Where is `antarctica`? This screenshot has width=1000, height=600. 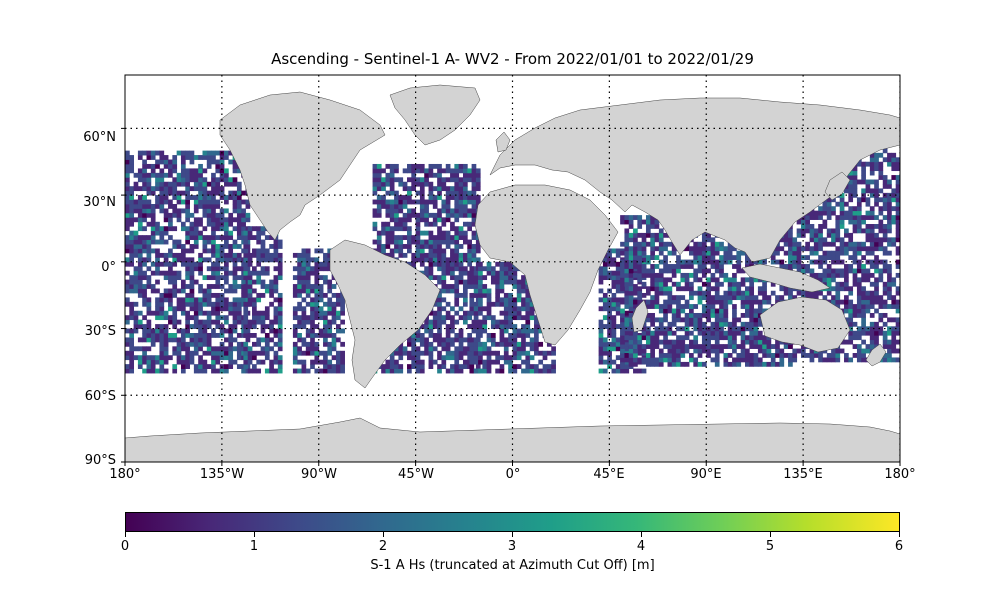 antarctica is located at coordinates (512, 439).